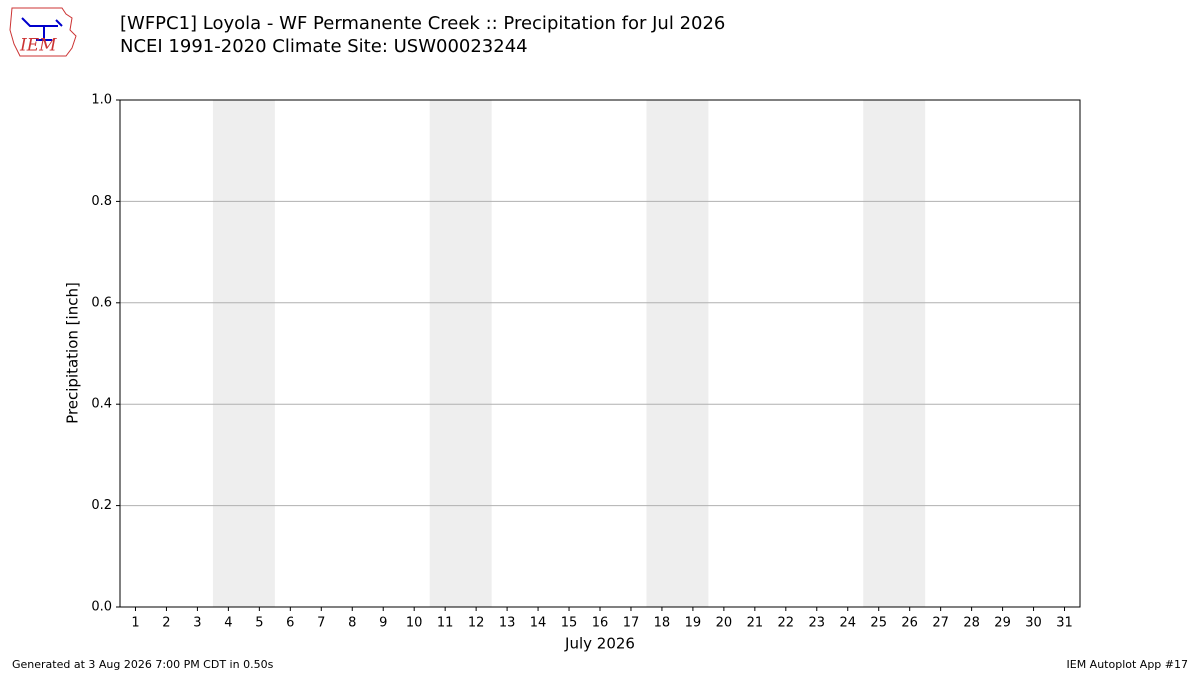  Describe the element at coordinates (259, 623) in the screenshot. I see `x-tick-label: 5` at that location.